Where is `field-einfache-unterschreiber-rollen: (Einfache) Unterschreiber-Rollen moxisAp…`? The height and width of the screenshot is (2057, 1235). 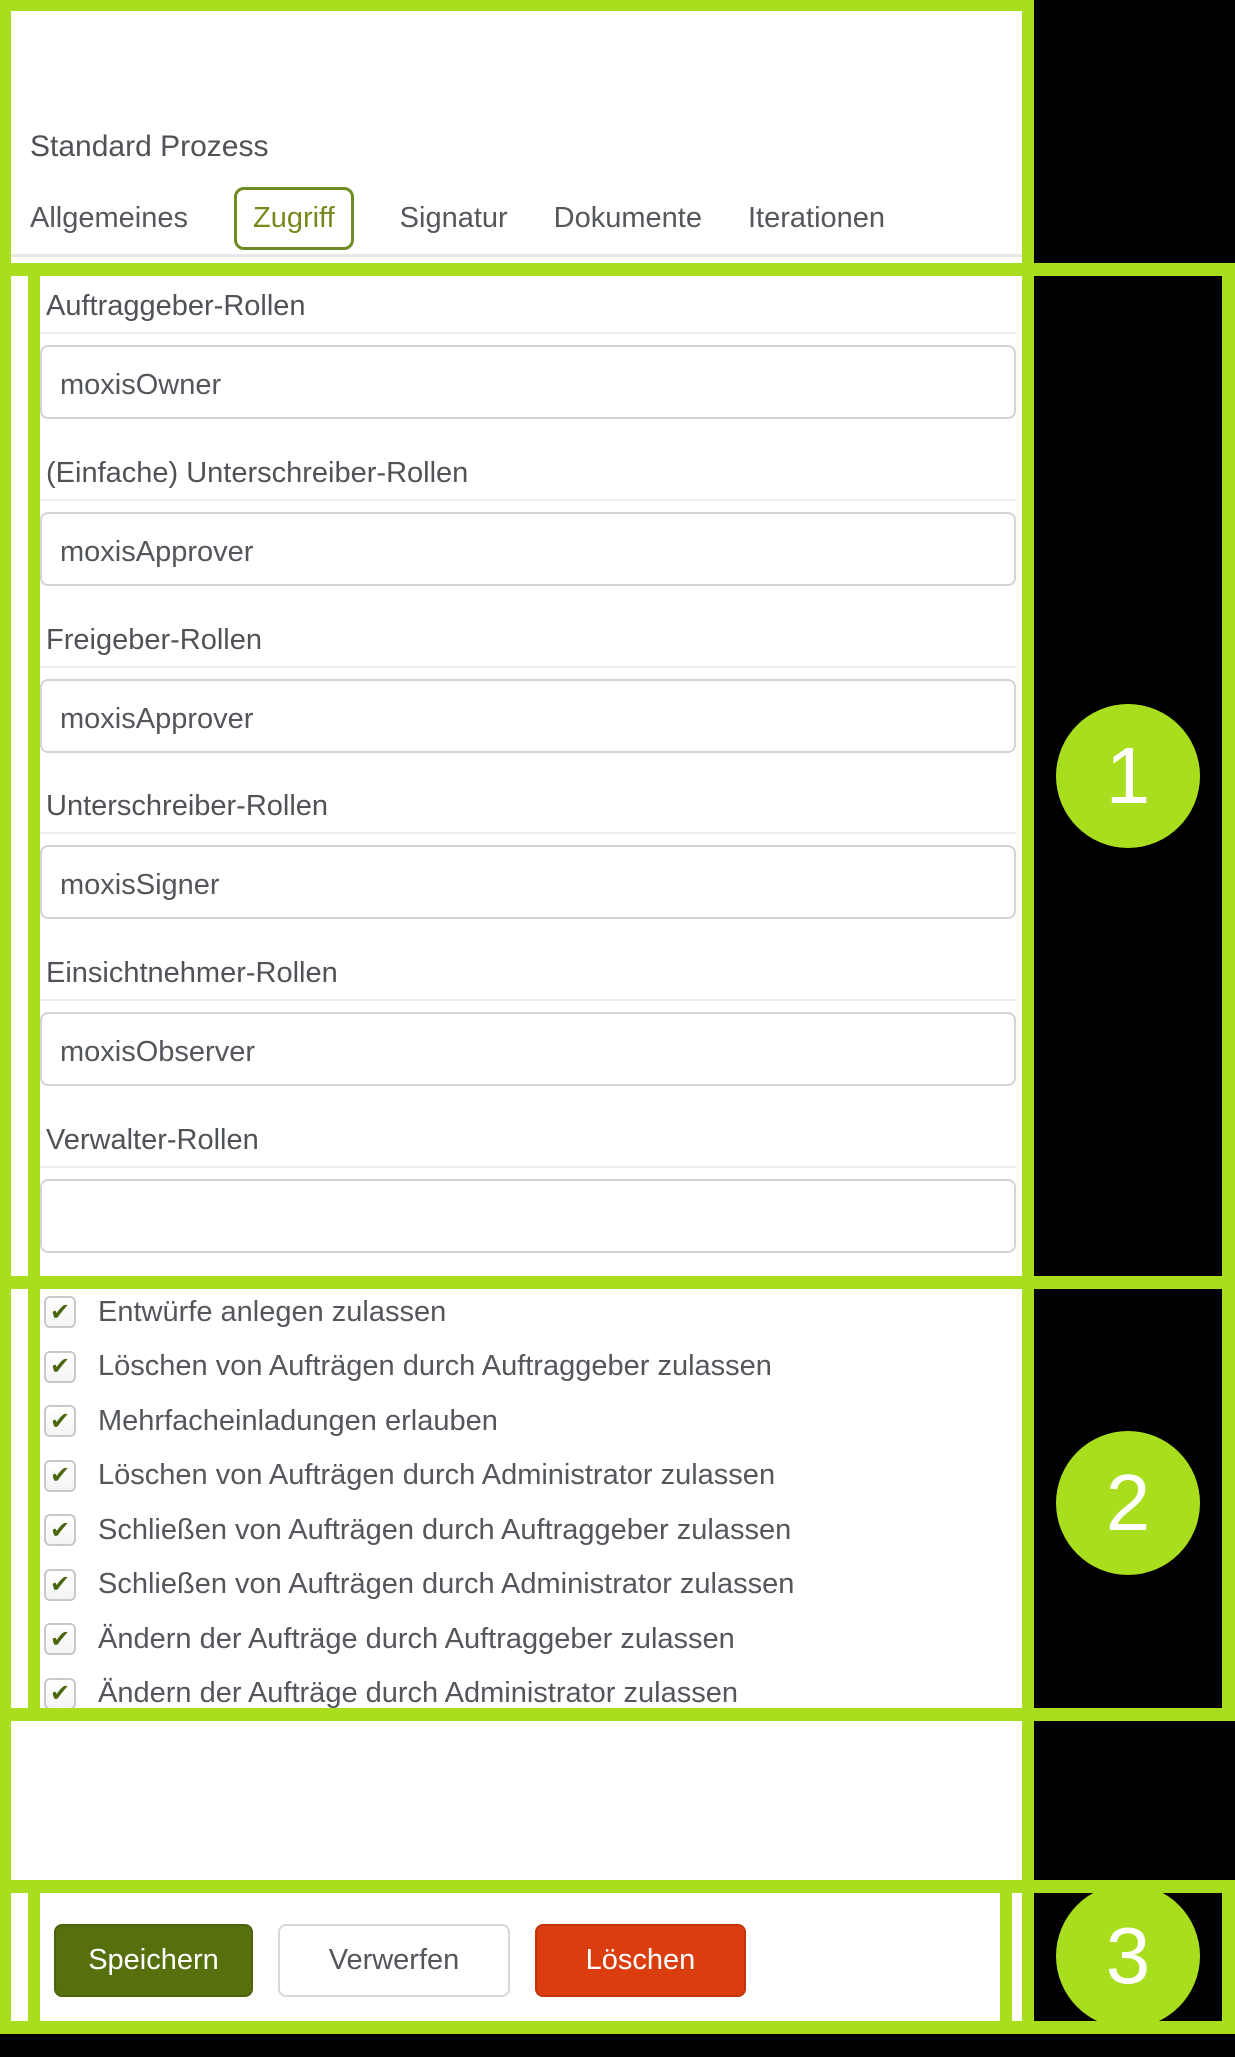 field-einfache-unterschreiber-rollen: (Einfache) Unterschreiber-Rollen moxisAp… is located at coordinates (528, 521).